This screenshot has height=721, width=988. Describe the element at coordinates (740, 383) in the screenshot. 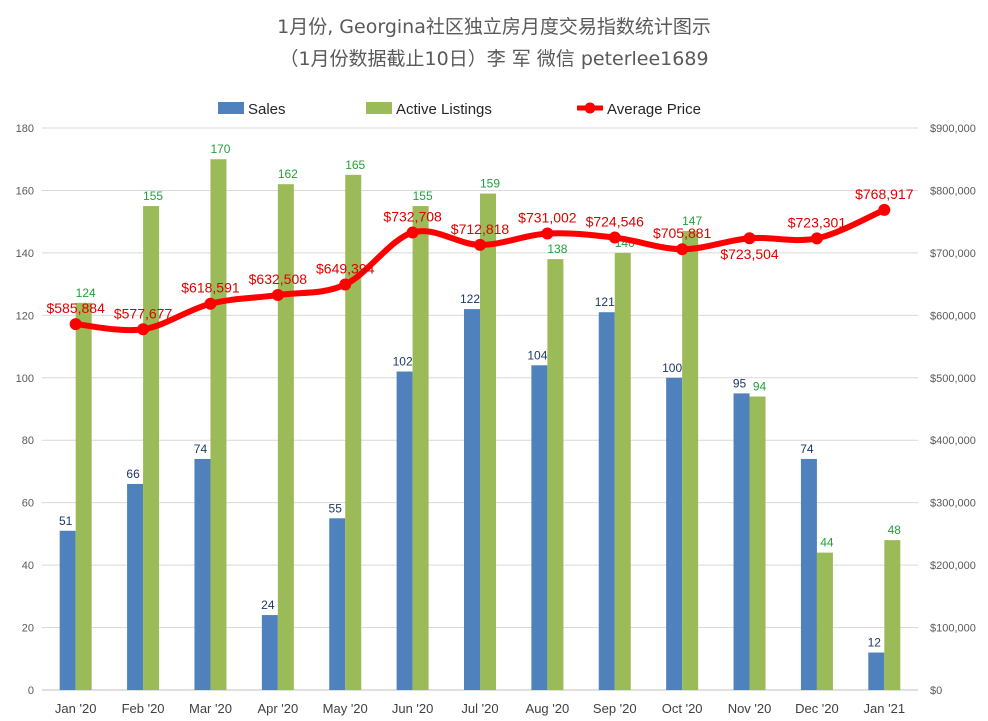

I see `data-label-sales: 95` at that location.